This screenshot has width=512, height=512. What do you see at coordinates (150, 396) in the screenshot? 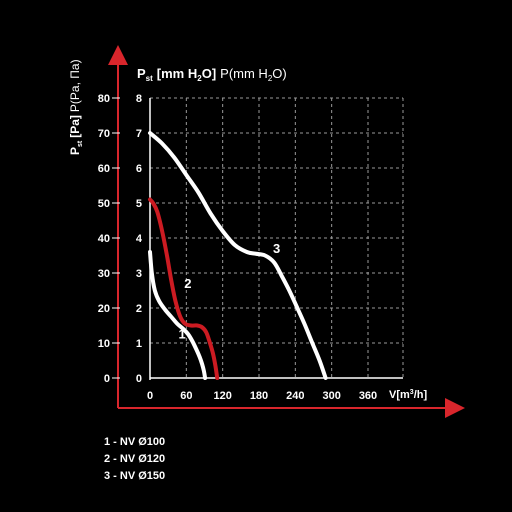
I see `x-tick-label: 0` at bounding box center [150, 396].